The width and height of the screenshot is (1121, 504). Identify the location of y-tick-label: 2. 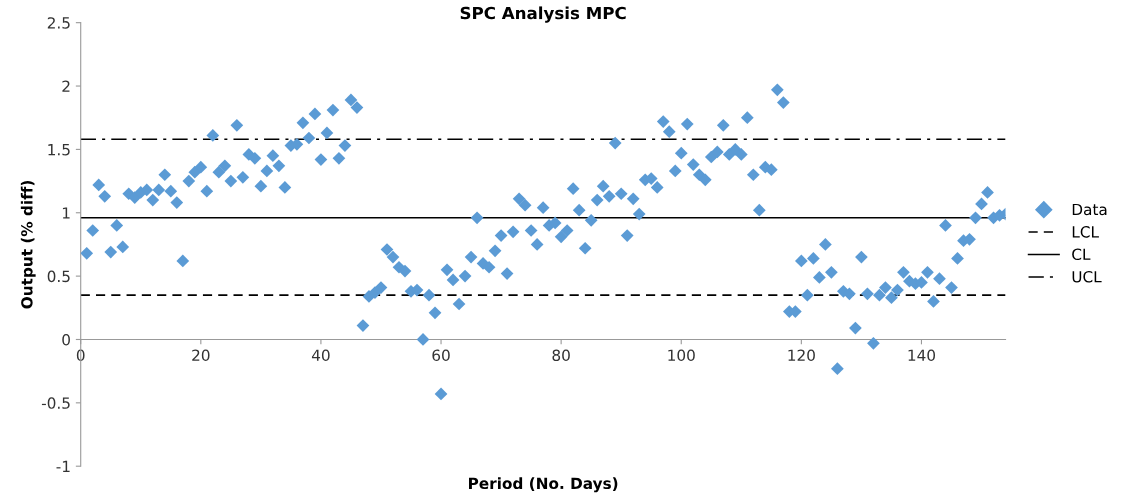
(66, 86).